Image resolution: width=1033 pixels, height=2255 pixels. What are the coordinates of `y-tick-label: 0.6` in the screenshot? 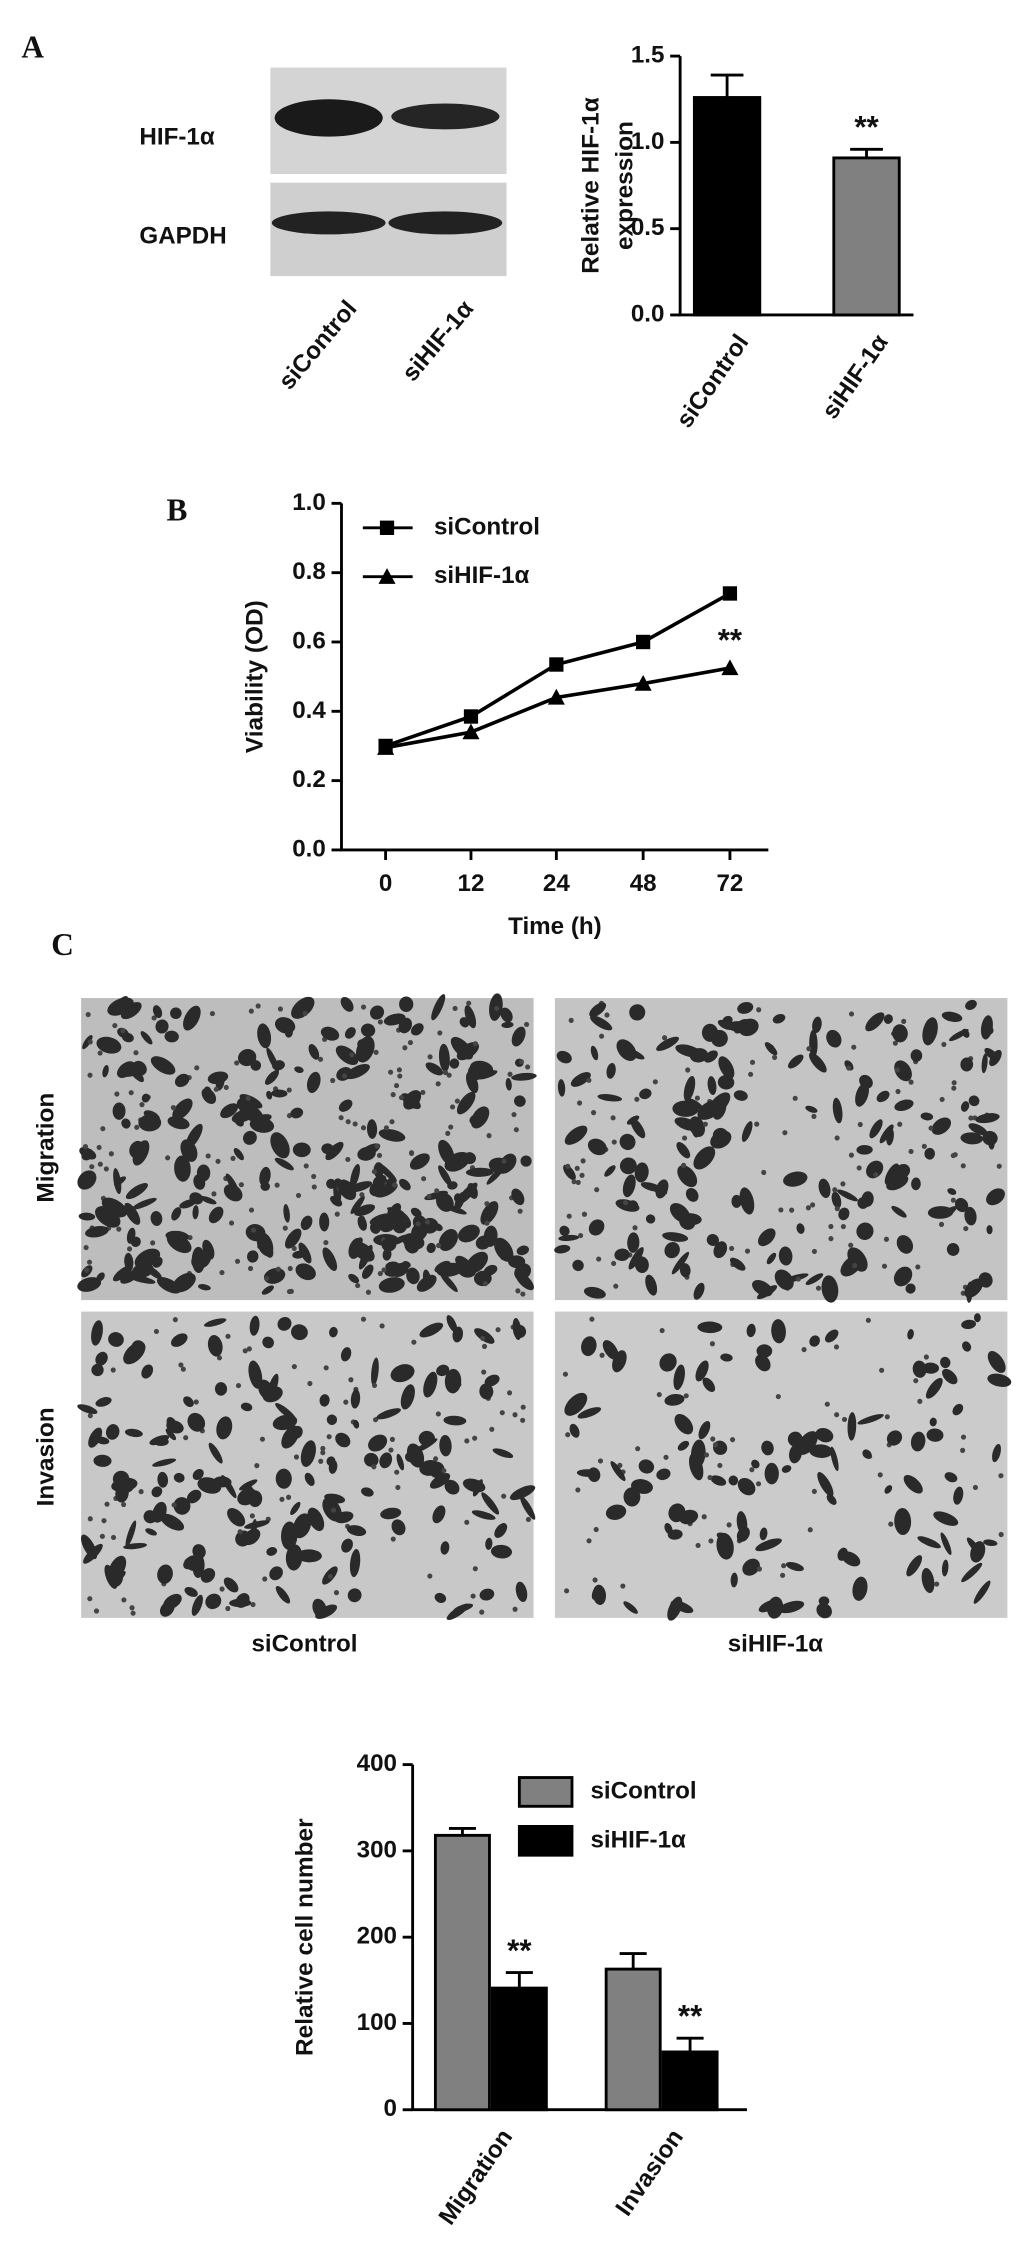 It's located at (309, 640).